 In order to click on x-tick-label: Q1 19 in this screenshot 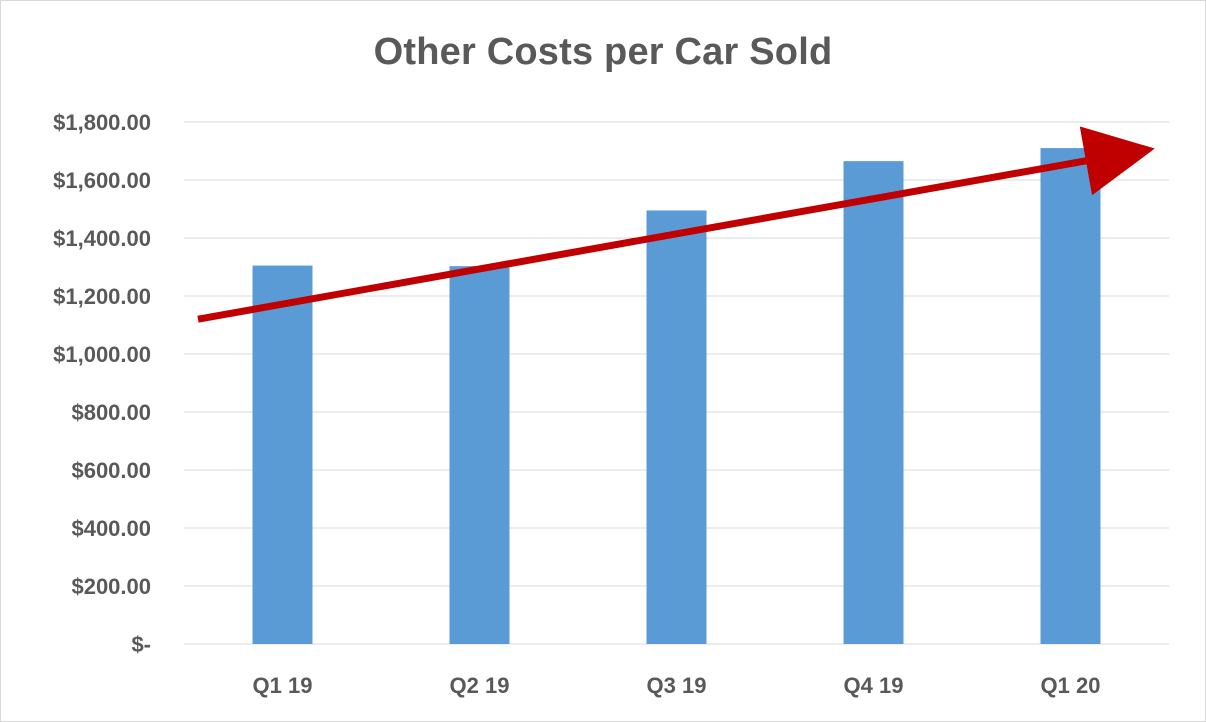, I will do `click(283, 685)`.